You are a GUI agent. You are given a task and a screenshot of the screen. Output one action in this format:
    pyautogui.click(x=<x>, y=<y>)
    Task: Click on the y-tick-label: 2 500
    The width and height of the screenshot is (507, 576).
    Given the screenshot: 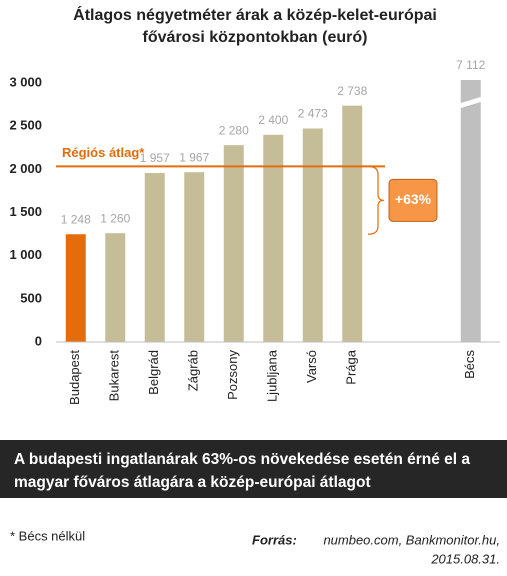 What is the action you would take?
    pyautogui.click(x=25, y=125)
    